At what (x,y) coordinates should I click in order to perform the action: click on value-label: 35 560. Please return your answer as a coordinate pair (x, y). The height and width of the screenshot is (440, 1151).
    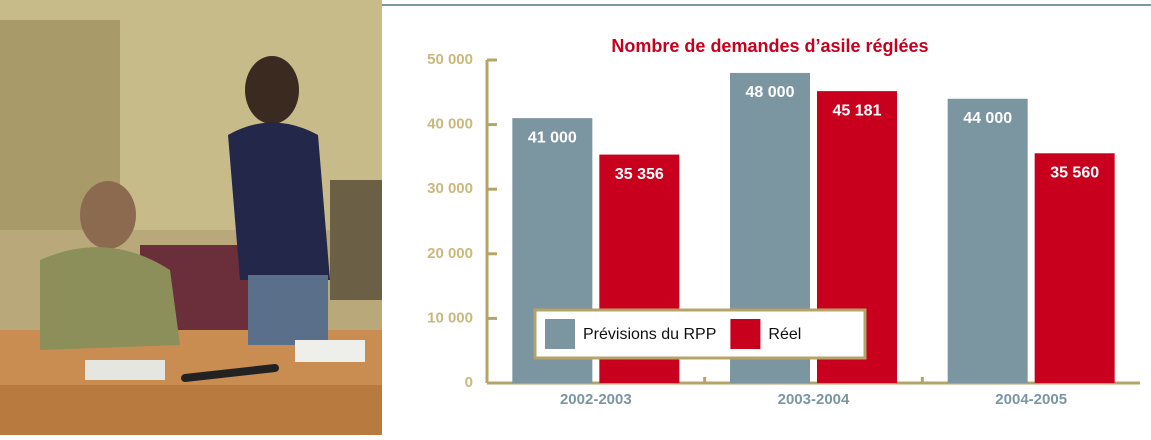
    Looking at the image, I should click on (1074, 173).